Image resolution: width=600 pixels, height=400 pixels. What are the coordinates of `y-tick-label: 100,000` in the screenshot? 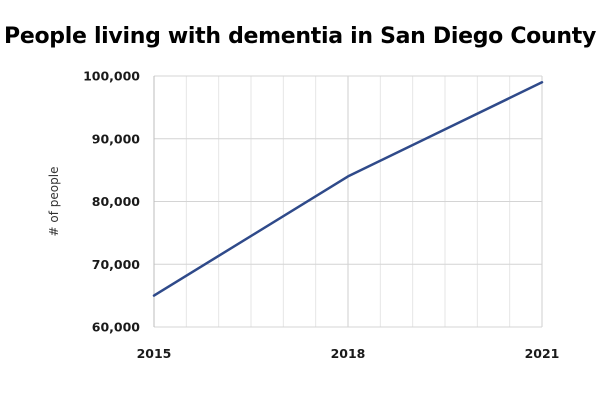 It's located at (111, 76).